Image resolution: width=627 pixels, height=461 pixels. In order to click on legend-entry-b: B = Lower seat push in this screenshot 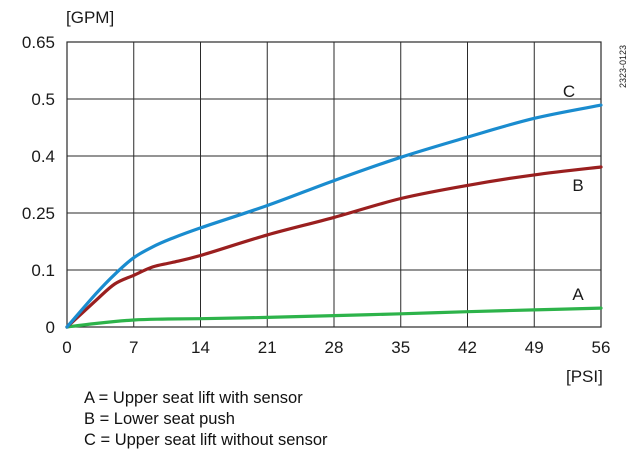, I will do `click(159, 419)`.